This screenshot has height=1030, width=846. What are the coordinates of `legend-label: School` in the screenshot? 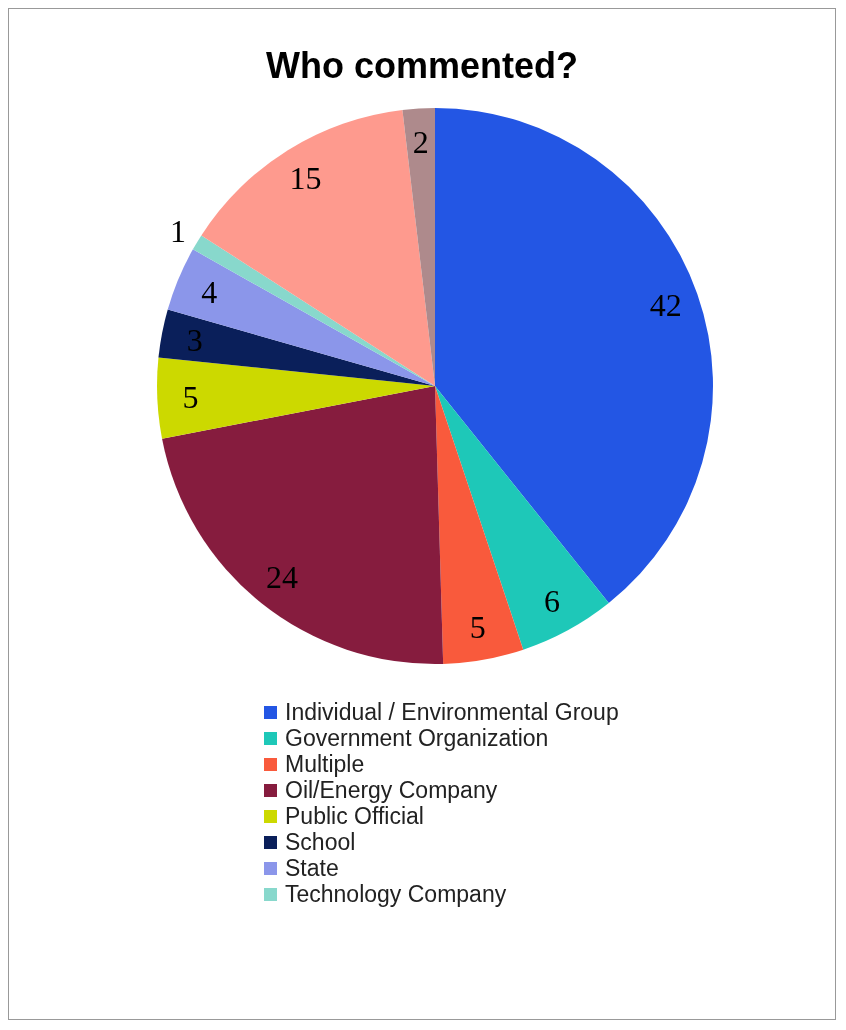 It's located at (320, 842).